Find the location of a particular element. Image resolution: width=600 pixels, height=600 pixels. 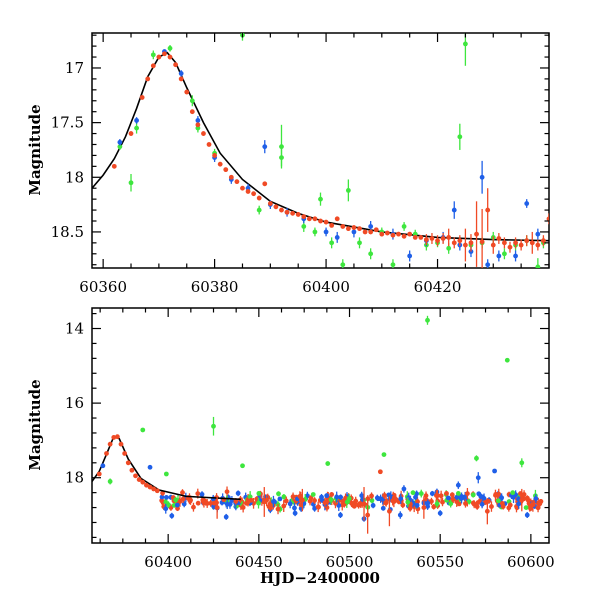

x-tick-label: 60400 is located at coordinates (168, 562).